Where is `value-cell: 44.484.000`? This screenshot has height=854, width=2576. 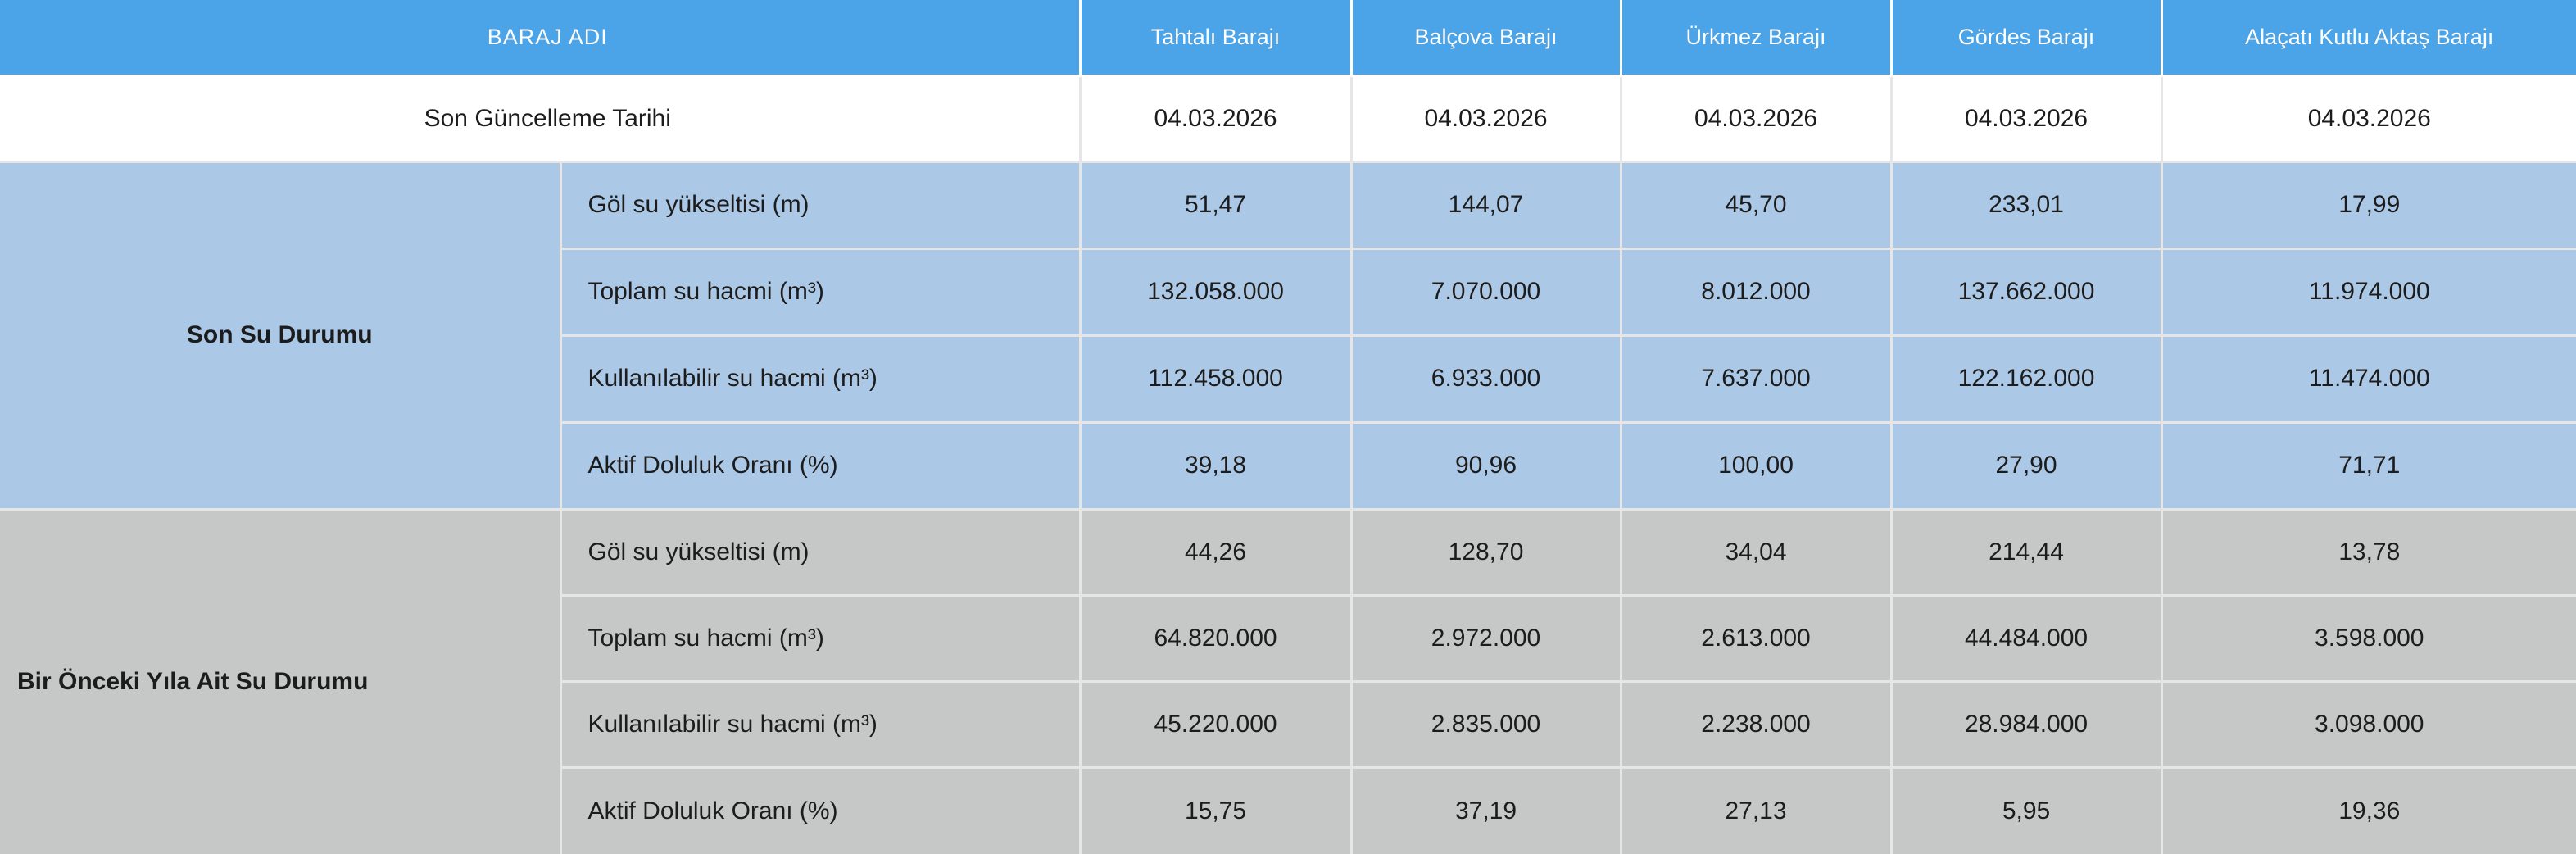
value-cell: 44.484.000 is located at coordinates (2026, 638).